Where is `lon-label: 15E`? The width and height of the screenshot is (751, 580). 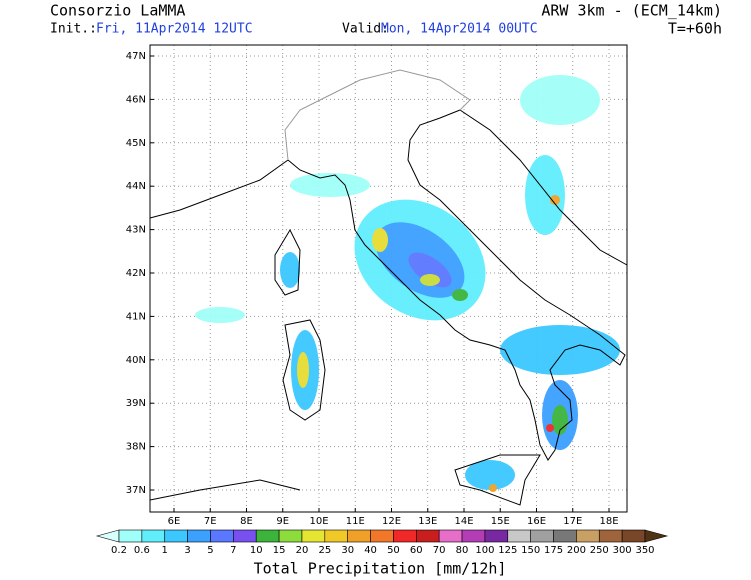 lon-label: 15E is located at coordinates (500, 521).